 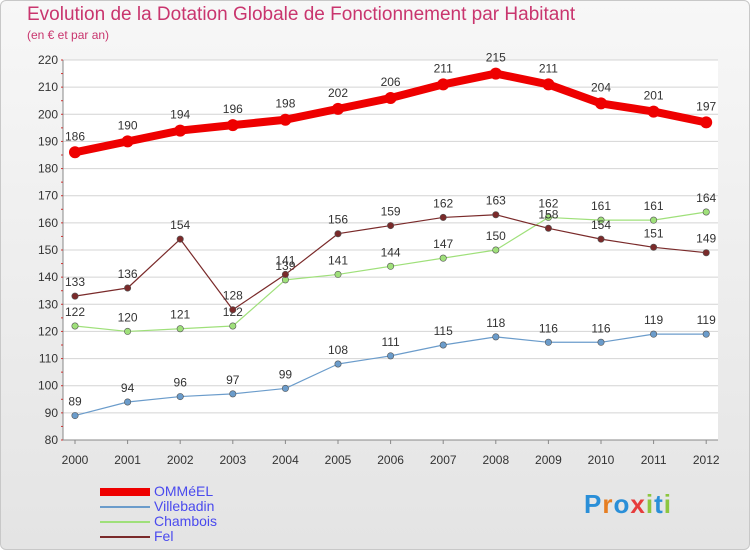 What do you see at coordinates (180, 225) in the screenshot?
I see `data-label: 154` at bounding box center [180, 225].